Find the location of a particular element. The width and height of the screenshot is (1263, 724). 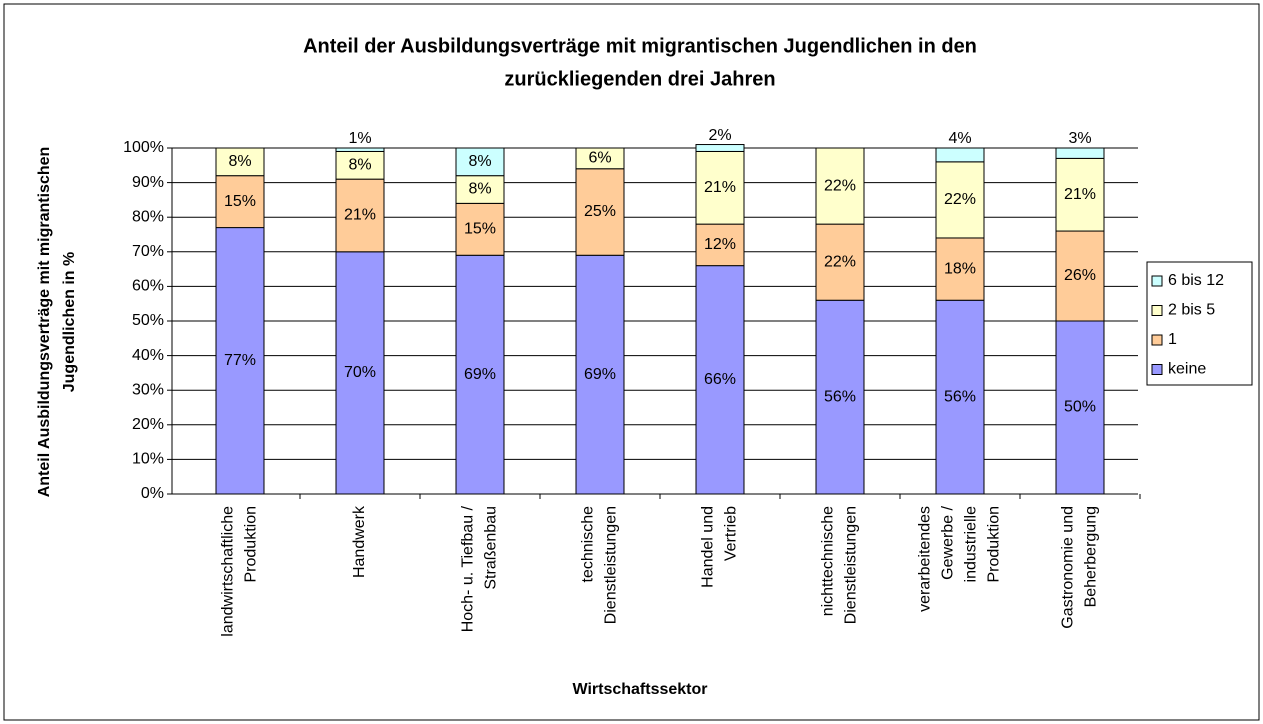

data-label: 6% is located at coordinates (599, 158).